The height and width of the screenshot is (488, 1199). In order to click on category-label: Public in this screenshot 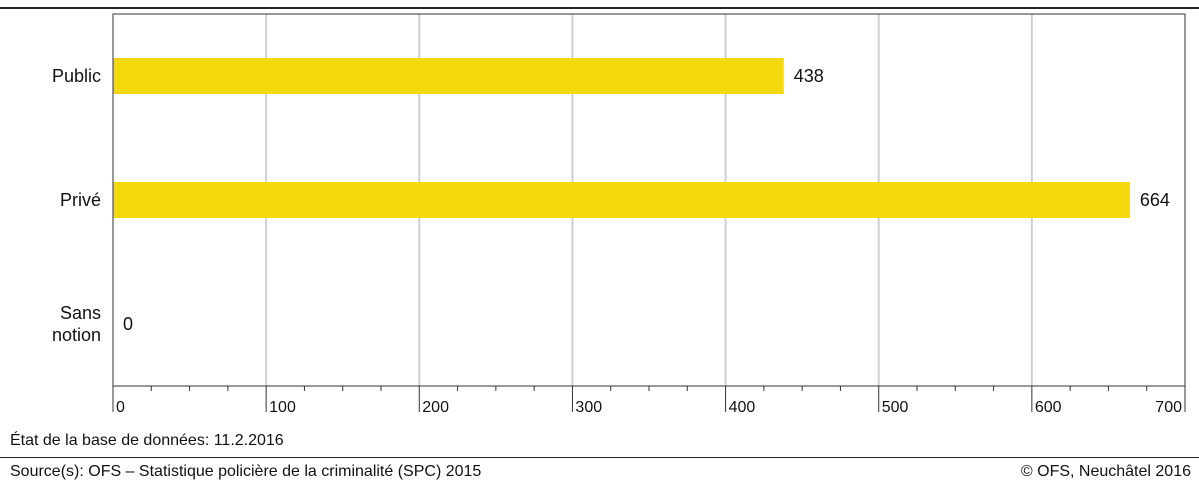, I will do `click(76, 76)`.